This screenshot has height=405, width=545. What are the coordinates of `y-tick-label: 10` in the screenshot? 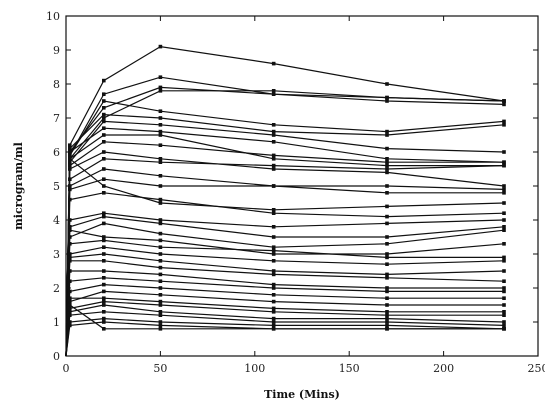 It's located at (53, 16).